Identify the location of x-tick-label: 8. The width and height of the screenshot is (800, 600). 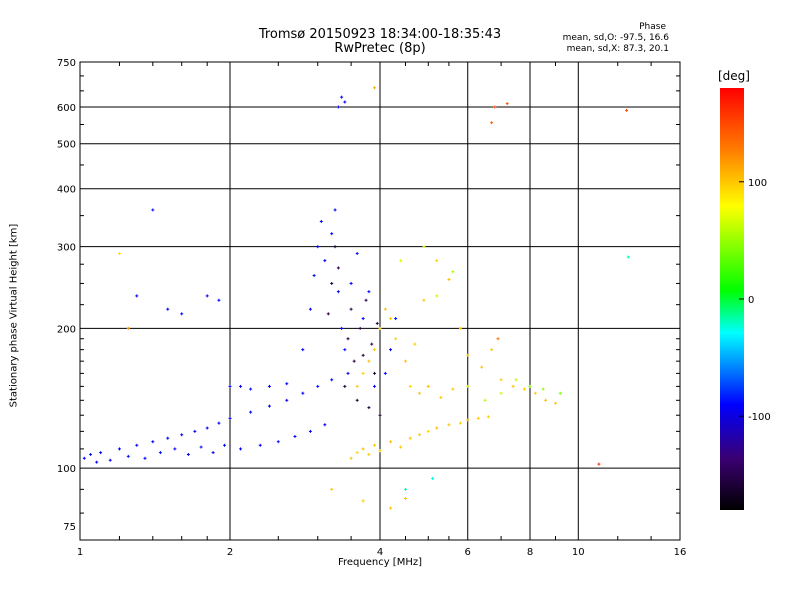
(530, 552).